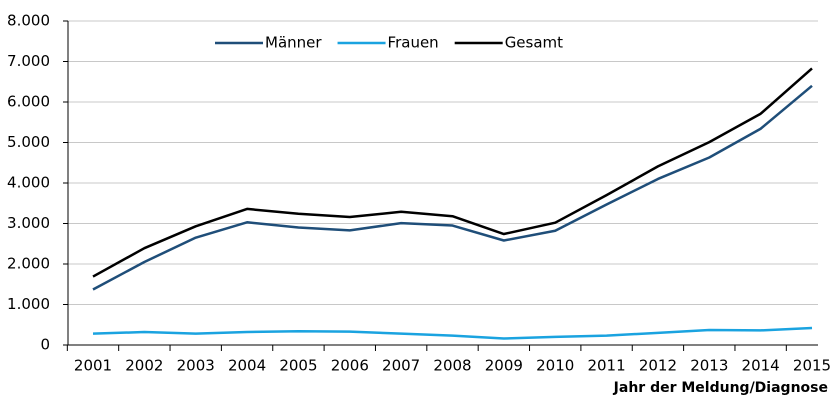 The width and height of the screenshot is (832, 401). What do you see at coordinates (28, 21) in the screenshot?
I see `y-tick-label: 8.000` at bounding box center [28, 21].